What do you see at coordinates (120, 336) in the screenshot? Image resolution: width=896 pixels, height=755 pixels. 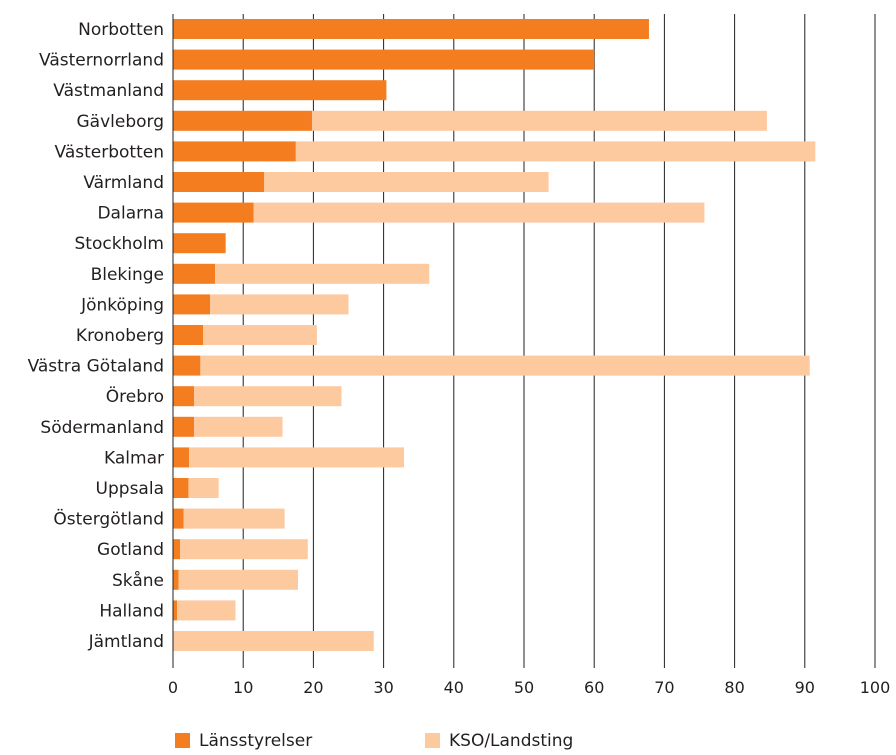 I see `category-label: Kronoberg` at bounding box center [120, 336].